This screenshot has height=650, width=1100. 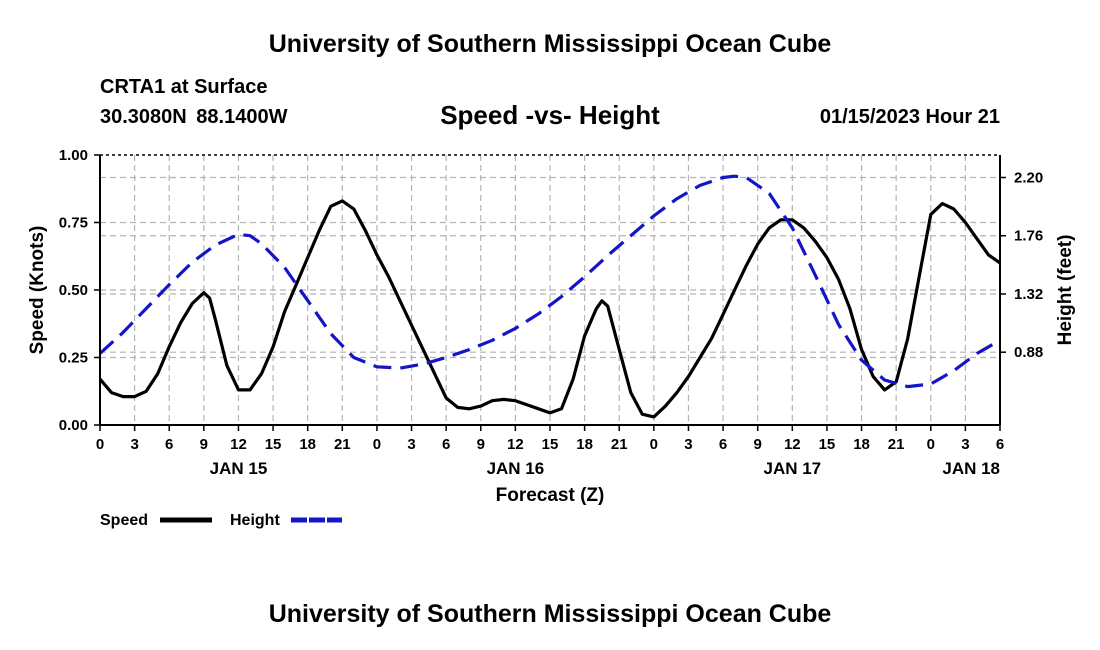 I want to click on forecast-datetime: 01/15/2023 Hour 21, so click(x=909, y=117).